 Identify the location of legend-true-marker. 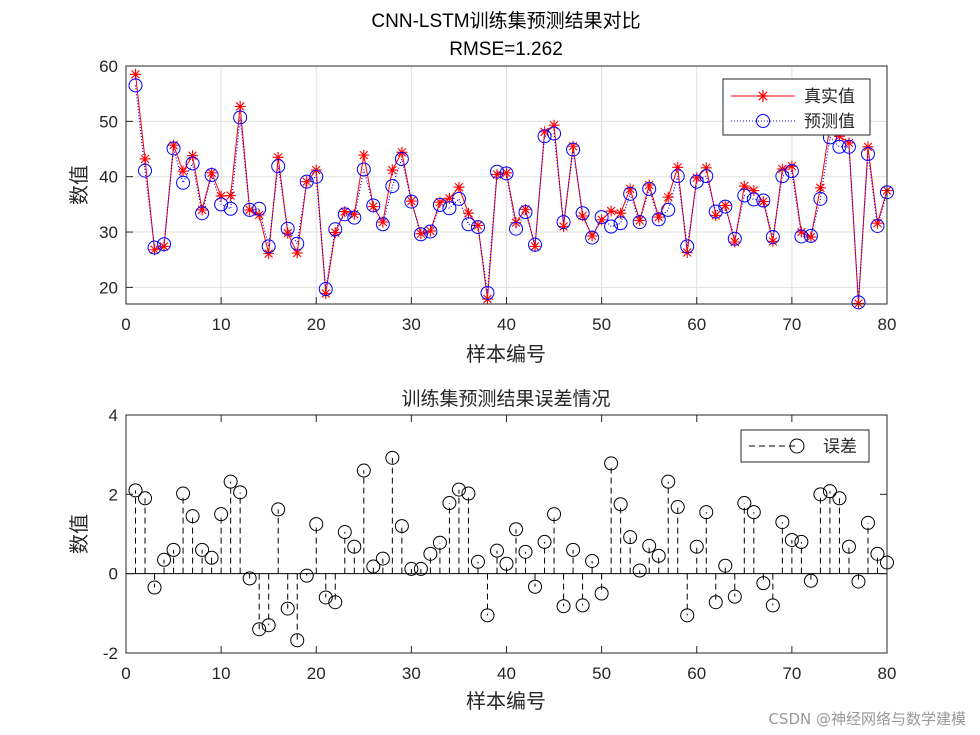
(763, 96).